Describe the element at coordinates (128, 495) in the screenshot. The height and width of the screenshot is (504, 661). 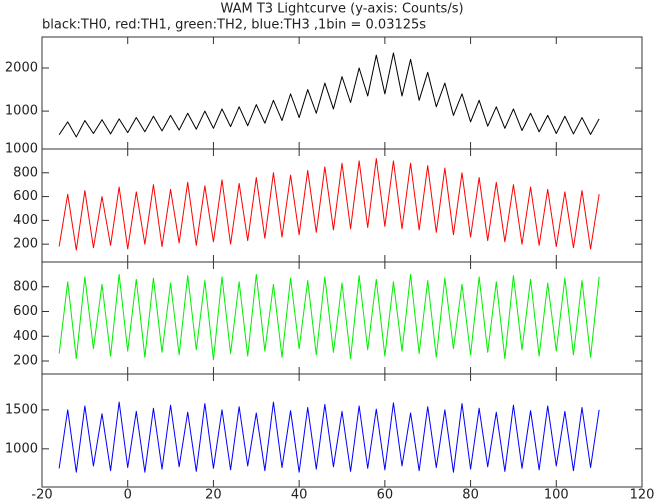
I see `x-tick-label: 0` at that location.